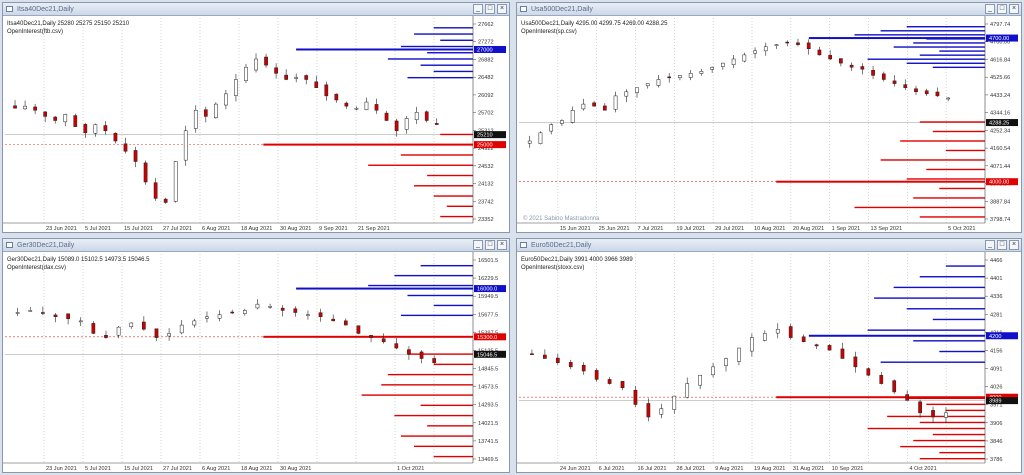  I want to click on price-axis-label: 26482, so click(486, 78).